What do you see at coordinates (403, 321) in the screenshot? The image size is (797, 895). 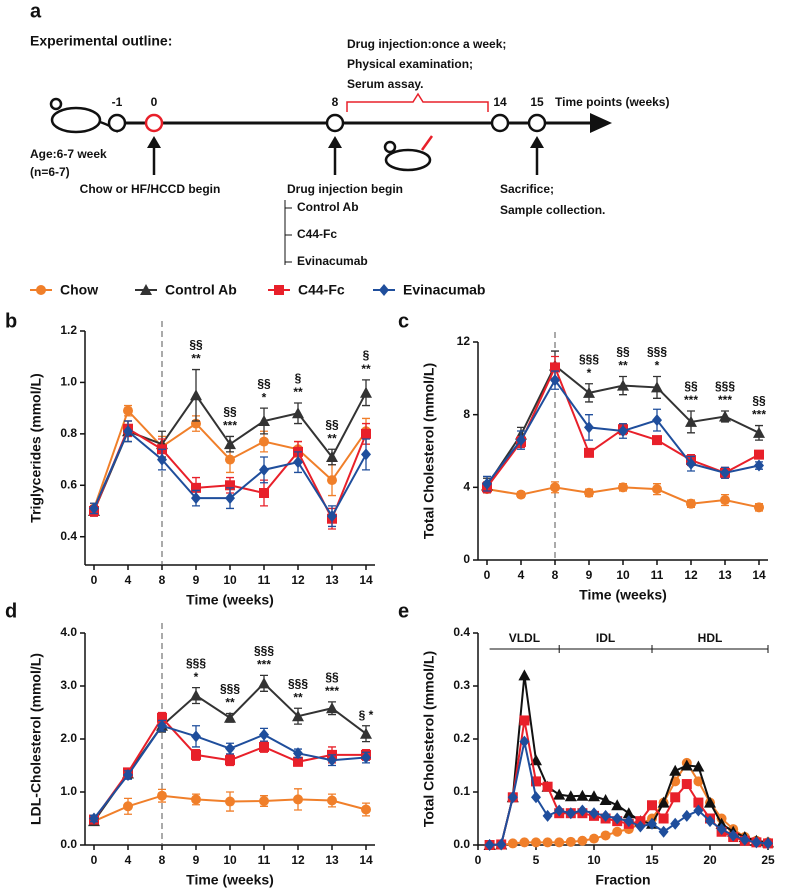 I see `panel-letter: c` at bounding box center [403, 321].